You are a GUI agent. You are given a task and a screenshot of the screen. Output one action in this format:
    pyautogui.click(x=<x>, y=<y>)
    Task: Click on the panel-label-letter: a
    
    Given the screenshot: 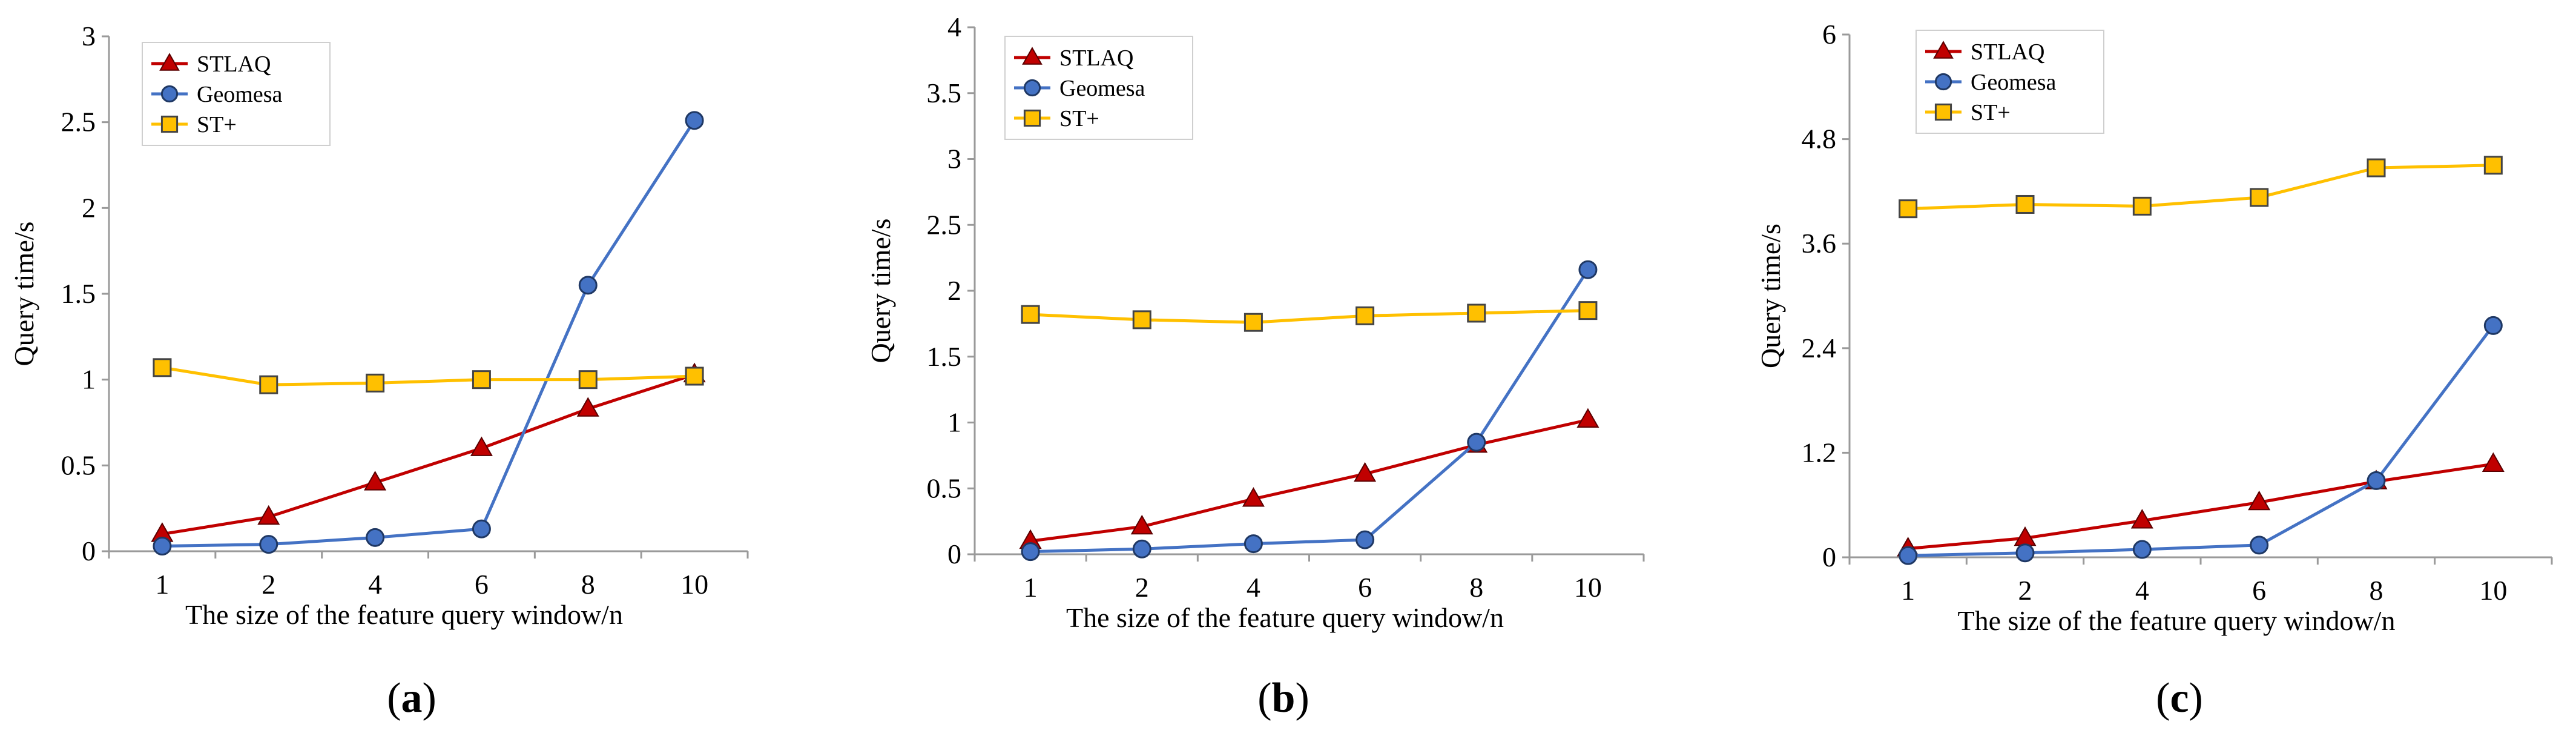 What is the action you would take?
    pyautogui.click(x=412, y=698)
    